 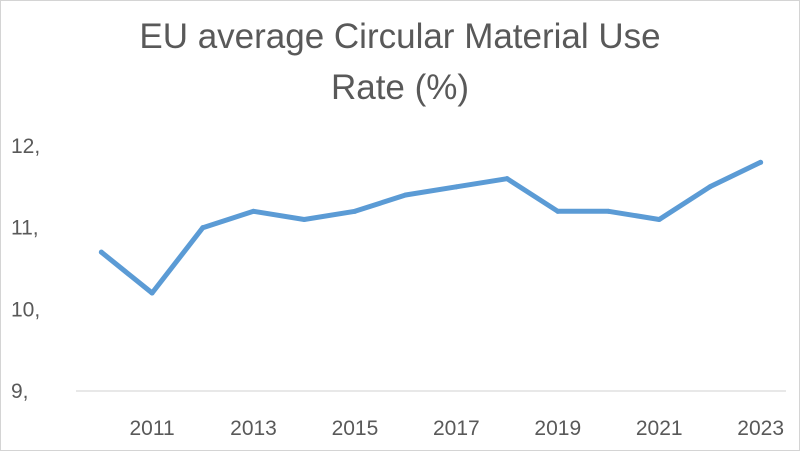 What do you see at coordinates (203, 228) in the screenshot?
I see `data-point-2012` at bounding box center [203, 228].